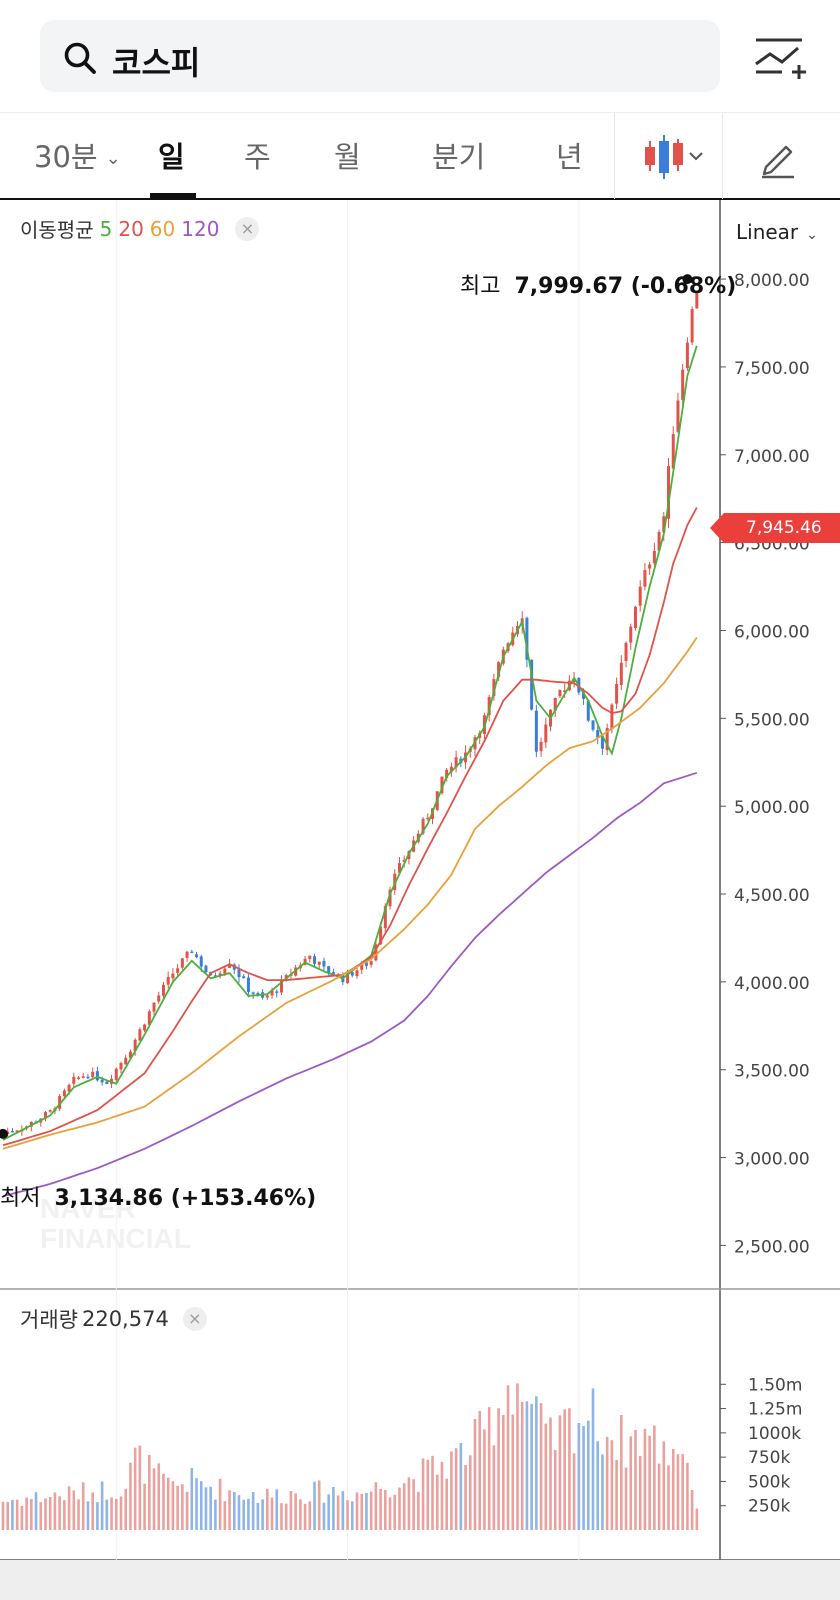 This screenshot has height=1600, width=840. Describe the element at coordinates (459, 157) in the screenshot. I see `tab-quarter: 분기` at that location.